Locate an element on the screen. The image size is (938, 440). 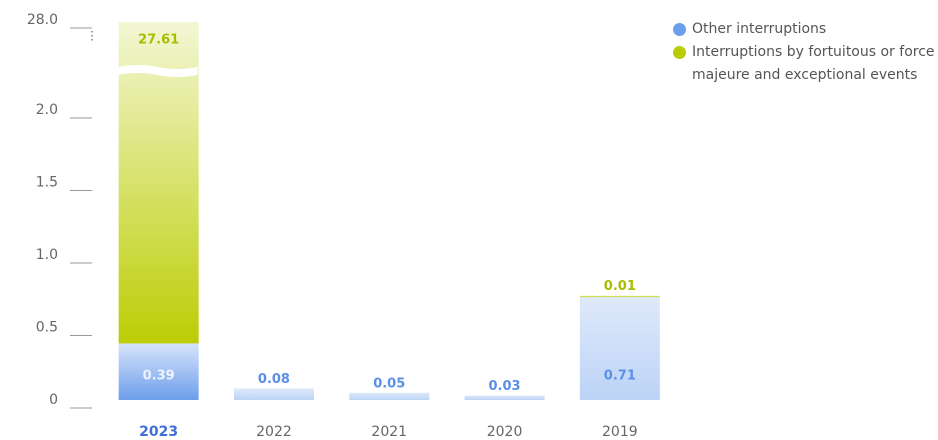
value-label: 0.05 is located at coordinates (389, 383).